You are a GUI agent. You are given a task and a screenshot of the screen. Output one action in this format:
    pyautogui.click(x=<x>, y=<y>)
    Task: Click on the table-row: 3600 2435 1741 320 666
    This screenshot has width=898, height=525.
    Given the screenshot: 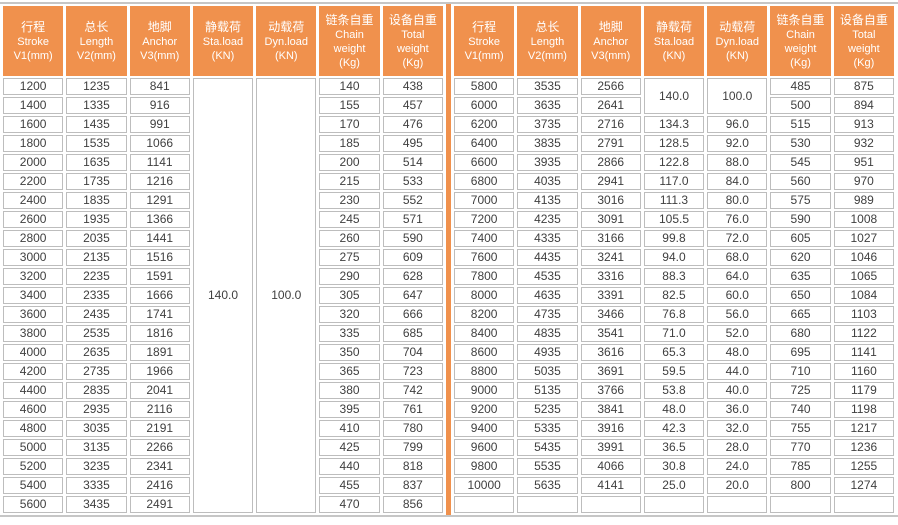 What is the action you would take?
    pyautogui.click(x=223, y=314)
    